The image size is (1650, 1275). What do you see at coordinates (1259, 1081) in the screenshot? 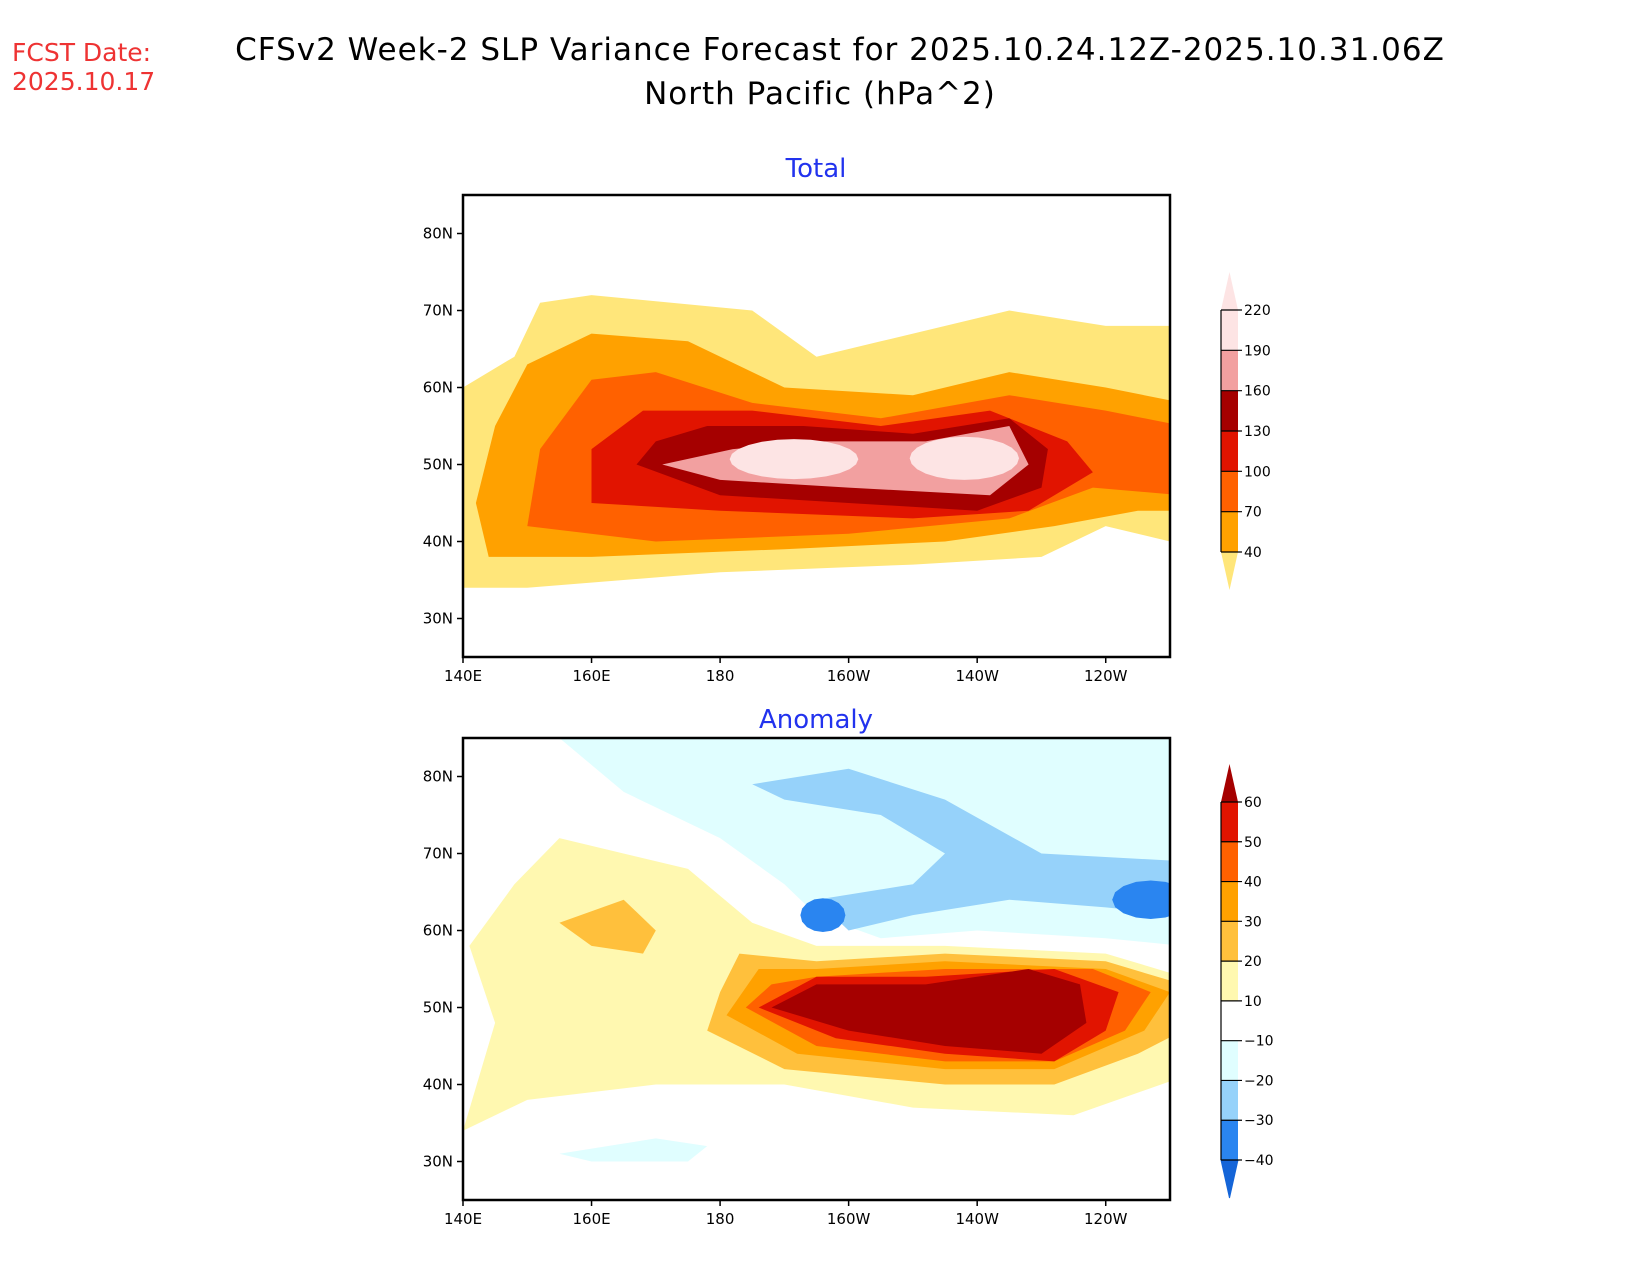
I see `colorbar-label: −20` at bounding box center [1259, 1081].